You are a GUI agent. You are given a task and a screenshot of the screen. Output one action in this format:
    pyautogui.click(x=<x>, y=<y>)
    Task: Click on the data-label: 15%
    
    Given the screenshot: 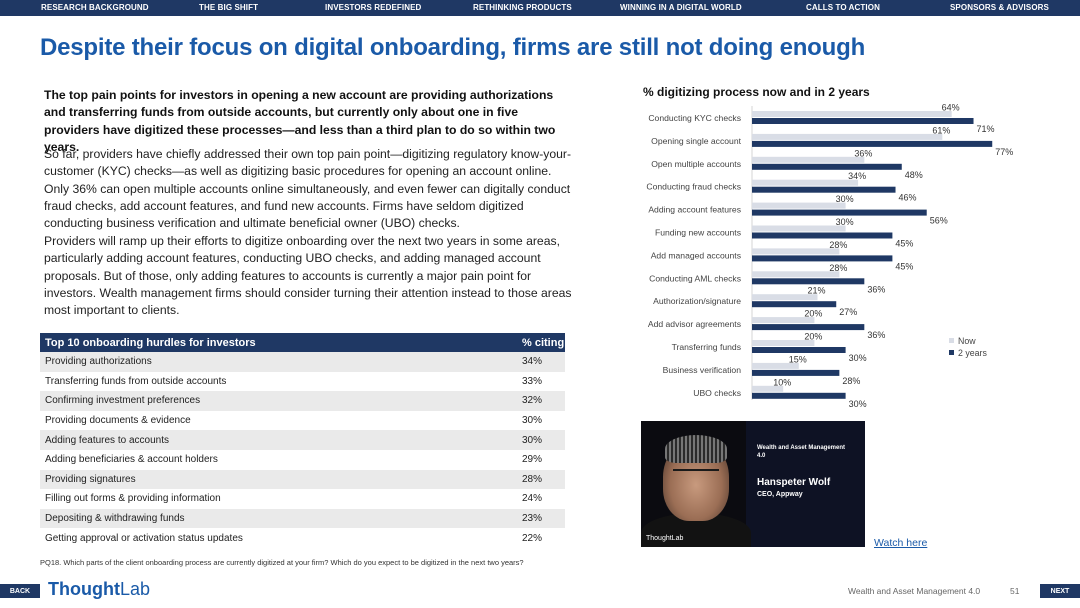 What is the action you would take?
    pyautogui.click(x=798, y=359)
    